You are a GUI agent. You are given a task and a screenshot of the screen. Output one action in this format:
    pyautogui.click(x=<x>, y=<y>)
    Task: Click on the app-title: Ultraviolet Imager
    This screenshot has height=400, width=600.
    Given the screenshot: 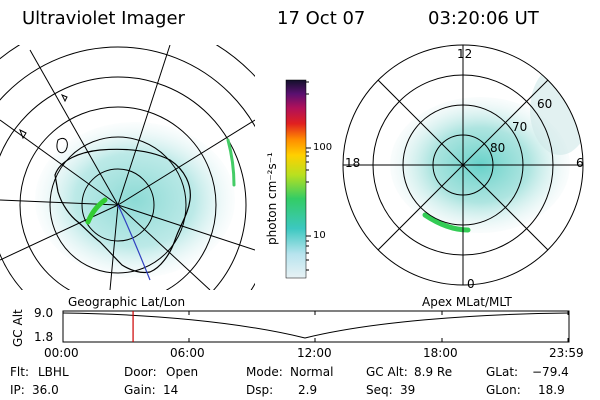 What is the action you would take?
    pyautogui.click(x=103, y=18)
    